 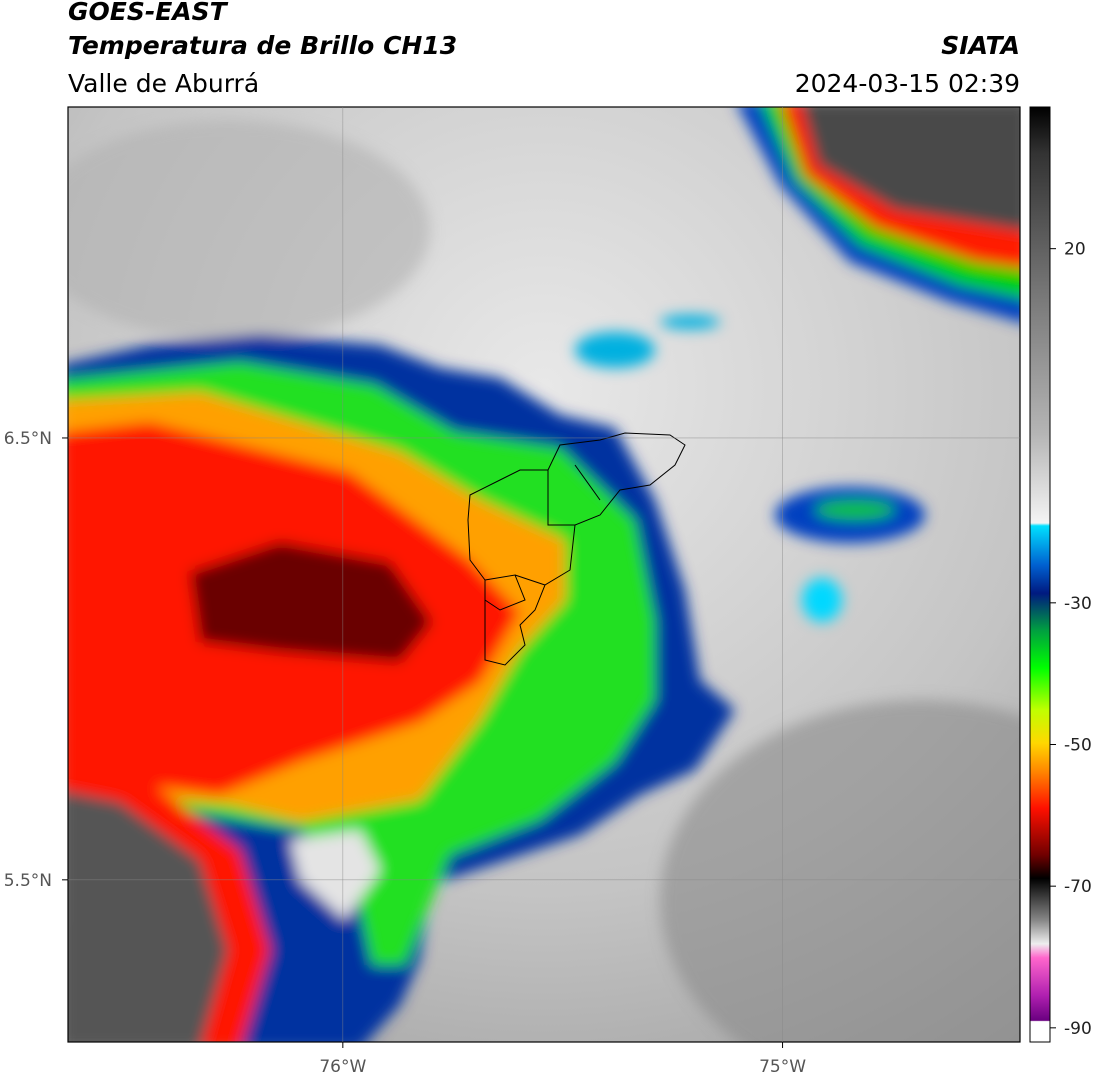 I want to click on x-tick-label: 76°W, so click(x=342, y=1067).